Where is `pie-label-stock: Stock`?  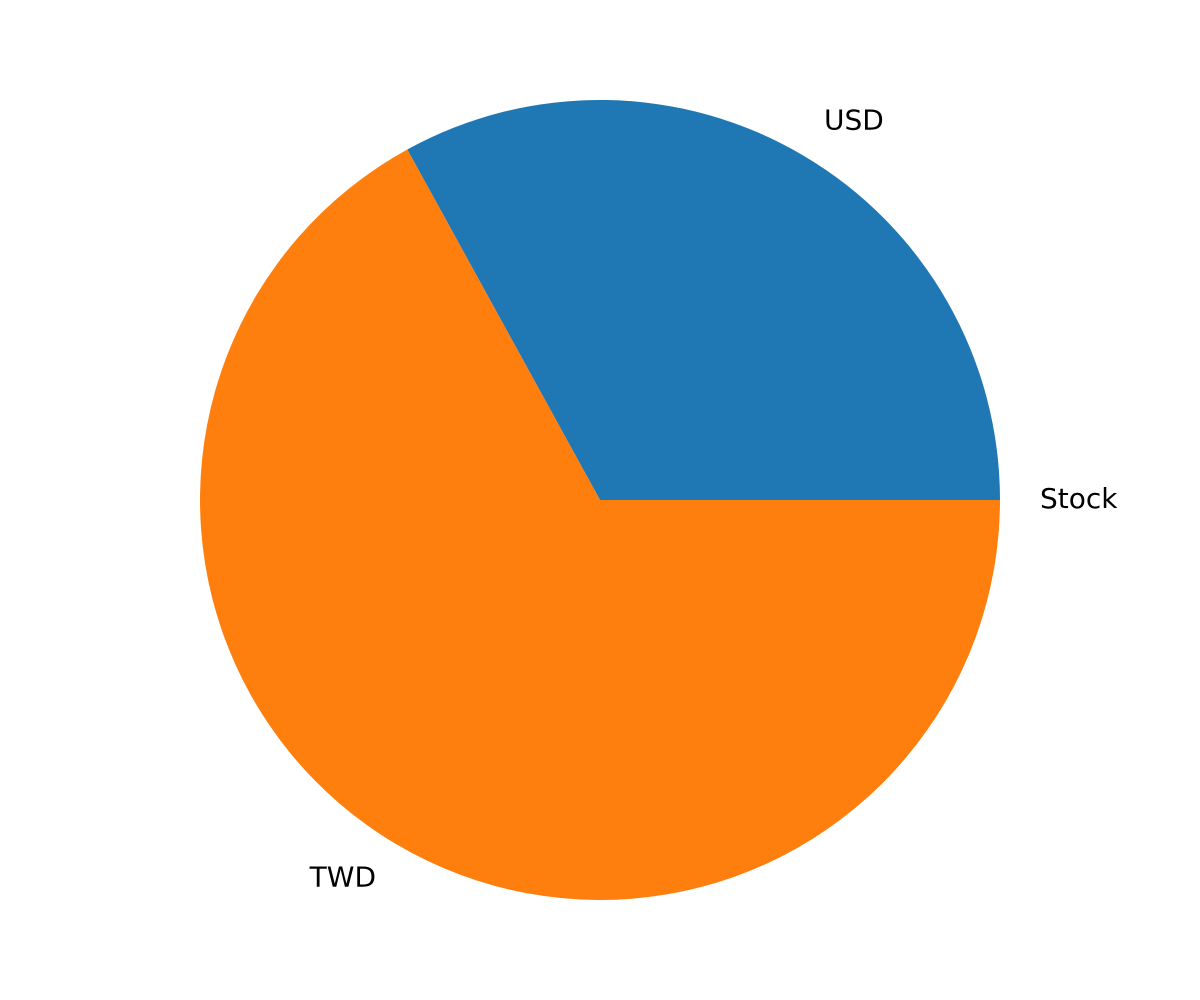 pie-label-stock: Stock is located at coordinates (1079, 498).